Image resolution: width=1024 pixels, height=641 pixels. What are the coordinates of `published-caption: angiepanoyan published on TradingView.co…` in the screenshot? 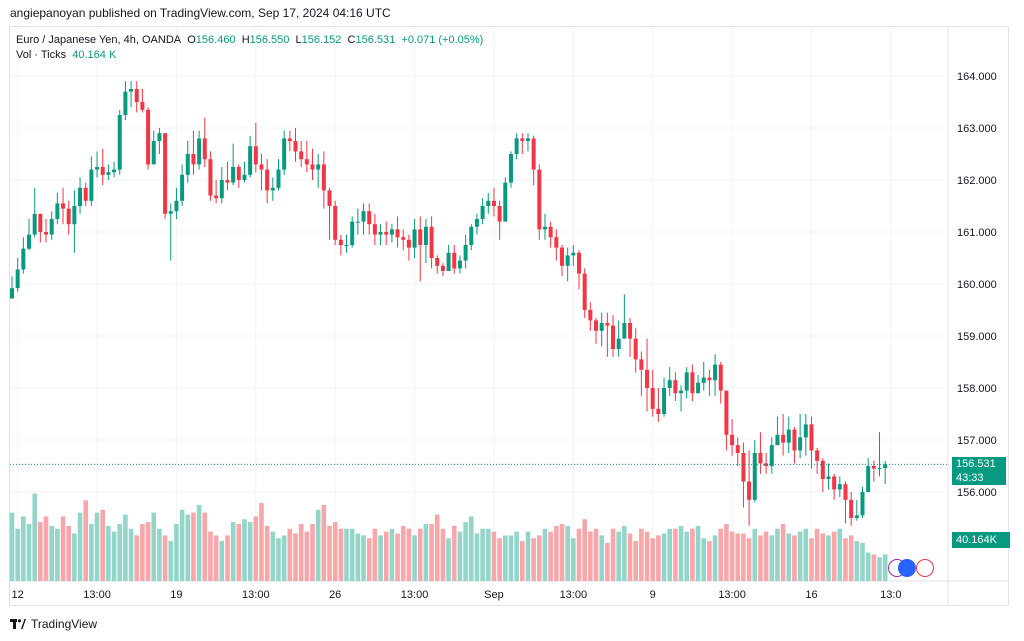 It's located at (200, 13).